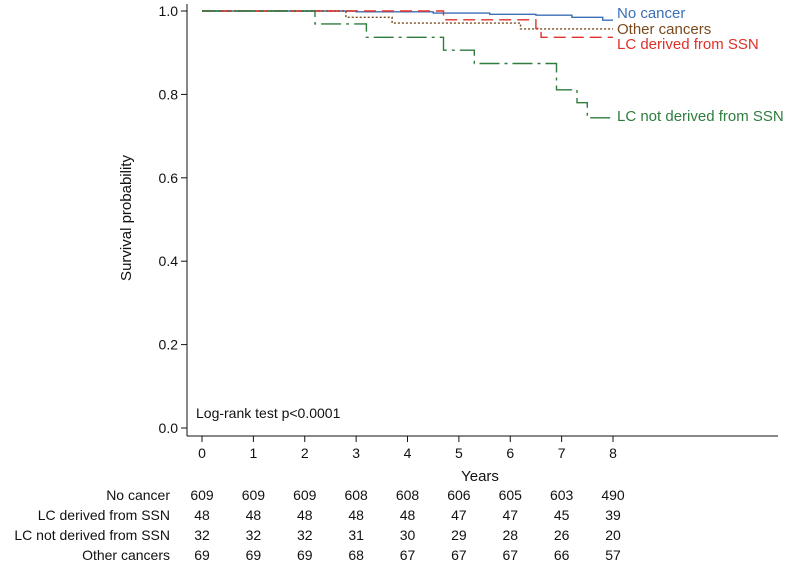 This screenshot has width=785, height=568. Describe the element at coordinates (356, 535) in the screenshot. I see `risk-cell: 31` at that location.